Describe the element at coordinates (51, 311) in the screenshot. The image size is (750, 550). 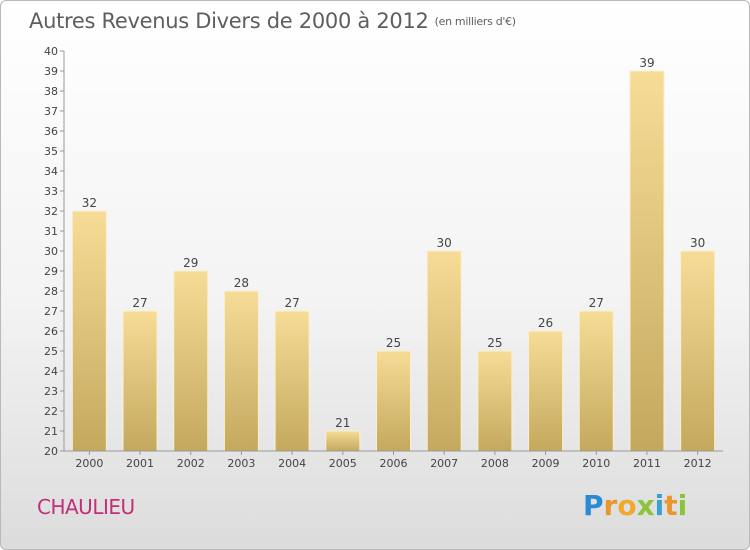
I see `y-tick-label-27: 27` at that location.